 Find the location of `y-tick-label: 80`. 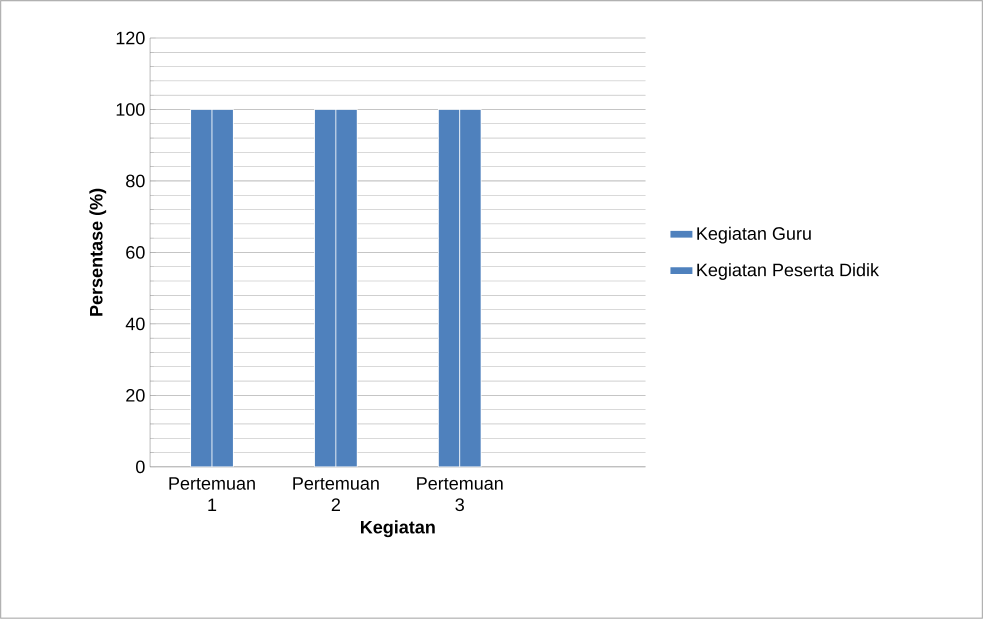

y-tick-label: 80 is located at coordinates (135, 181).